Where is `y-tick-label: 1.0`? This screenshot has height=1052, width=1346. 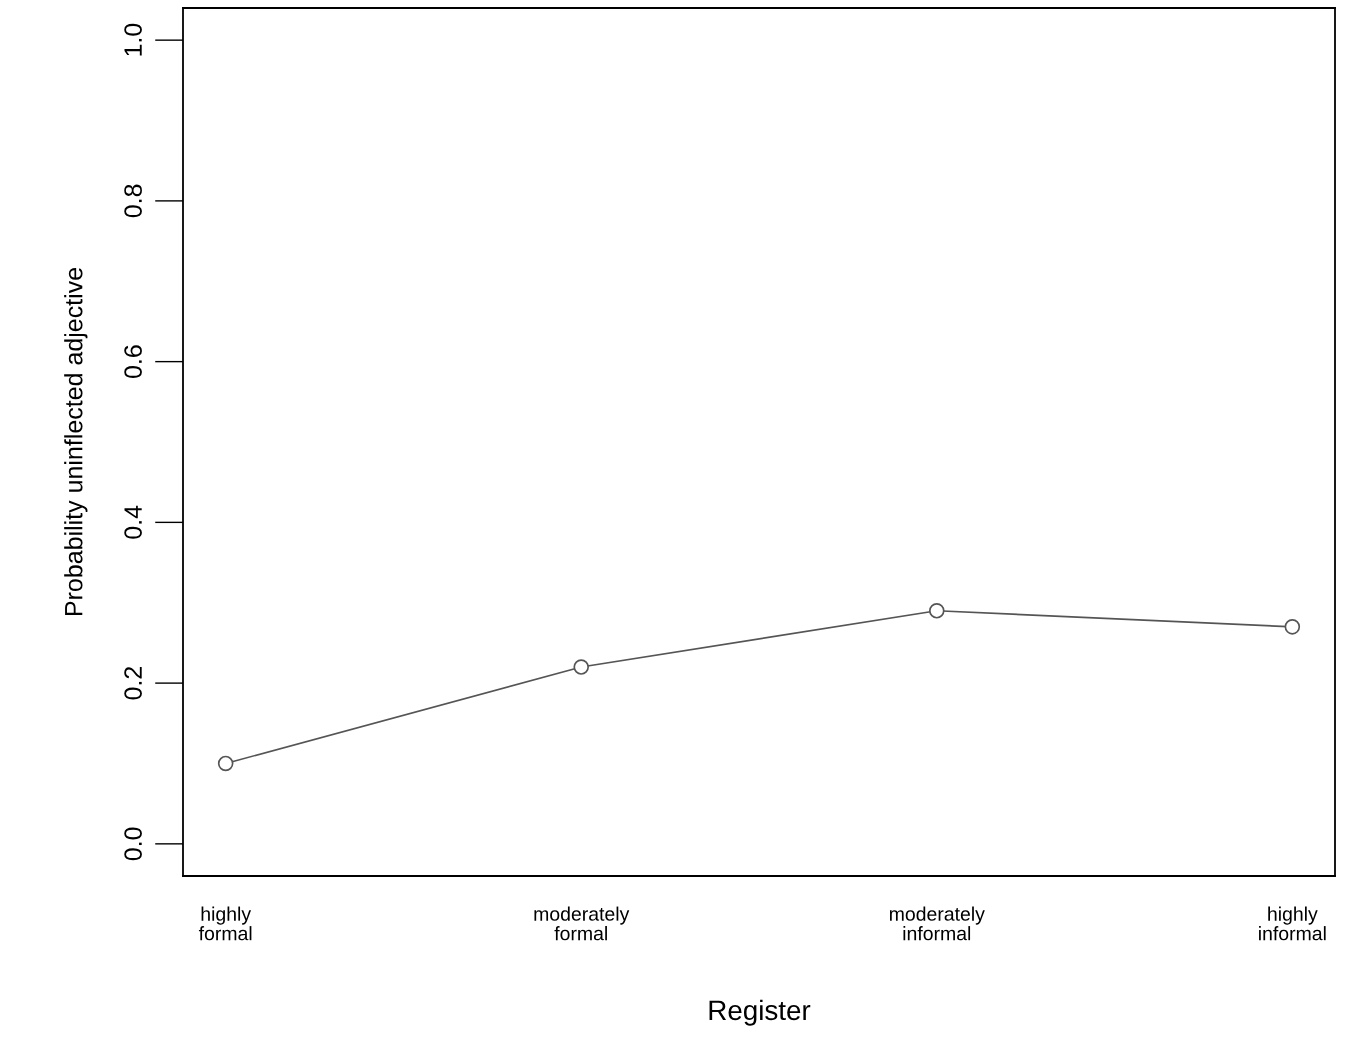
y-tick-label: 1.0 is located at coordinates (133, 39).